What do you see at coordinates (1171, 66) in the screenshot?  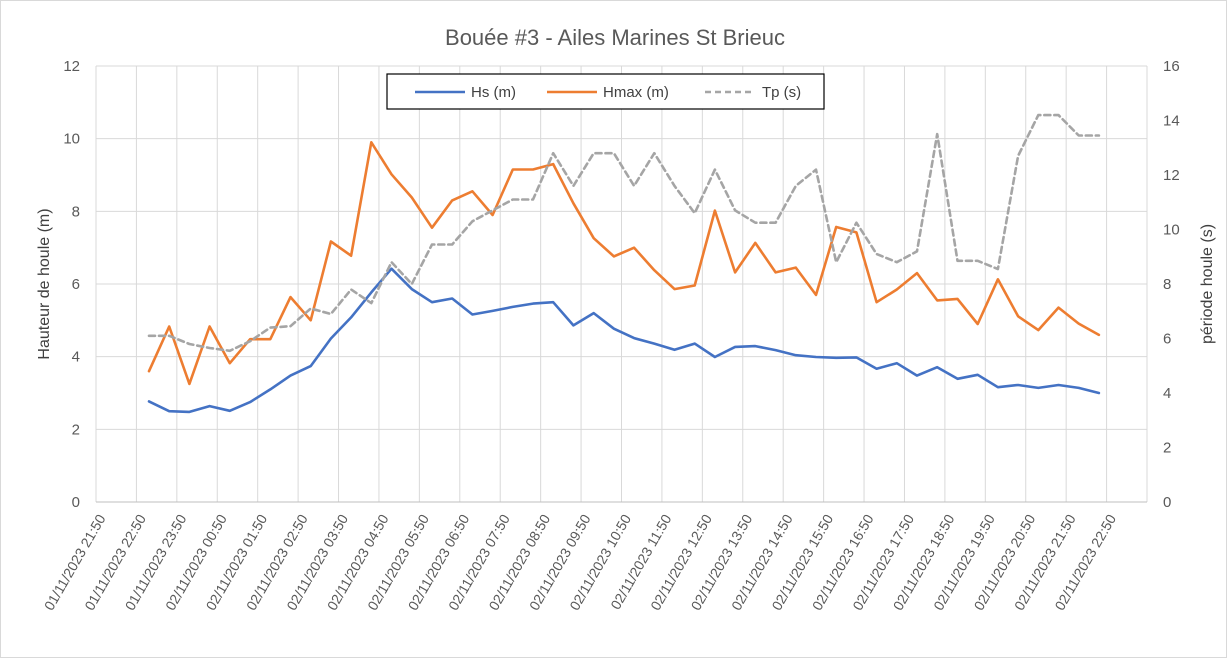 I see `y2-tick-label: 16` at bounding box center [1171, 66].